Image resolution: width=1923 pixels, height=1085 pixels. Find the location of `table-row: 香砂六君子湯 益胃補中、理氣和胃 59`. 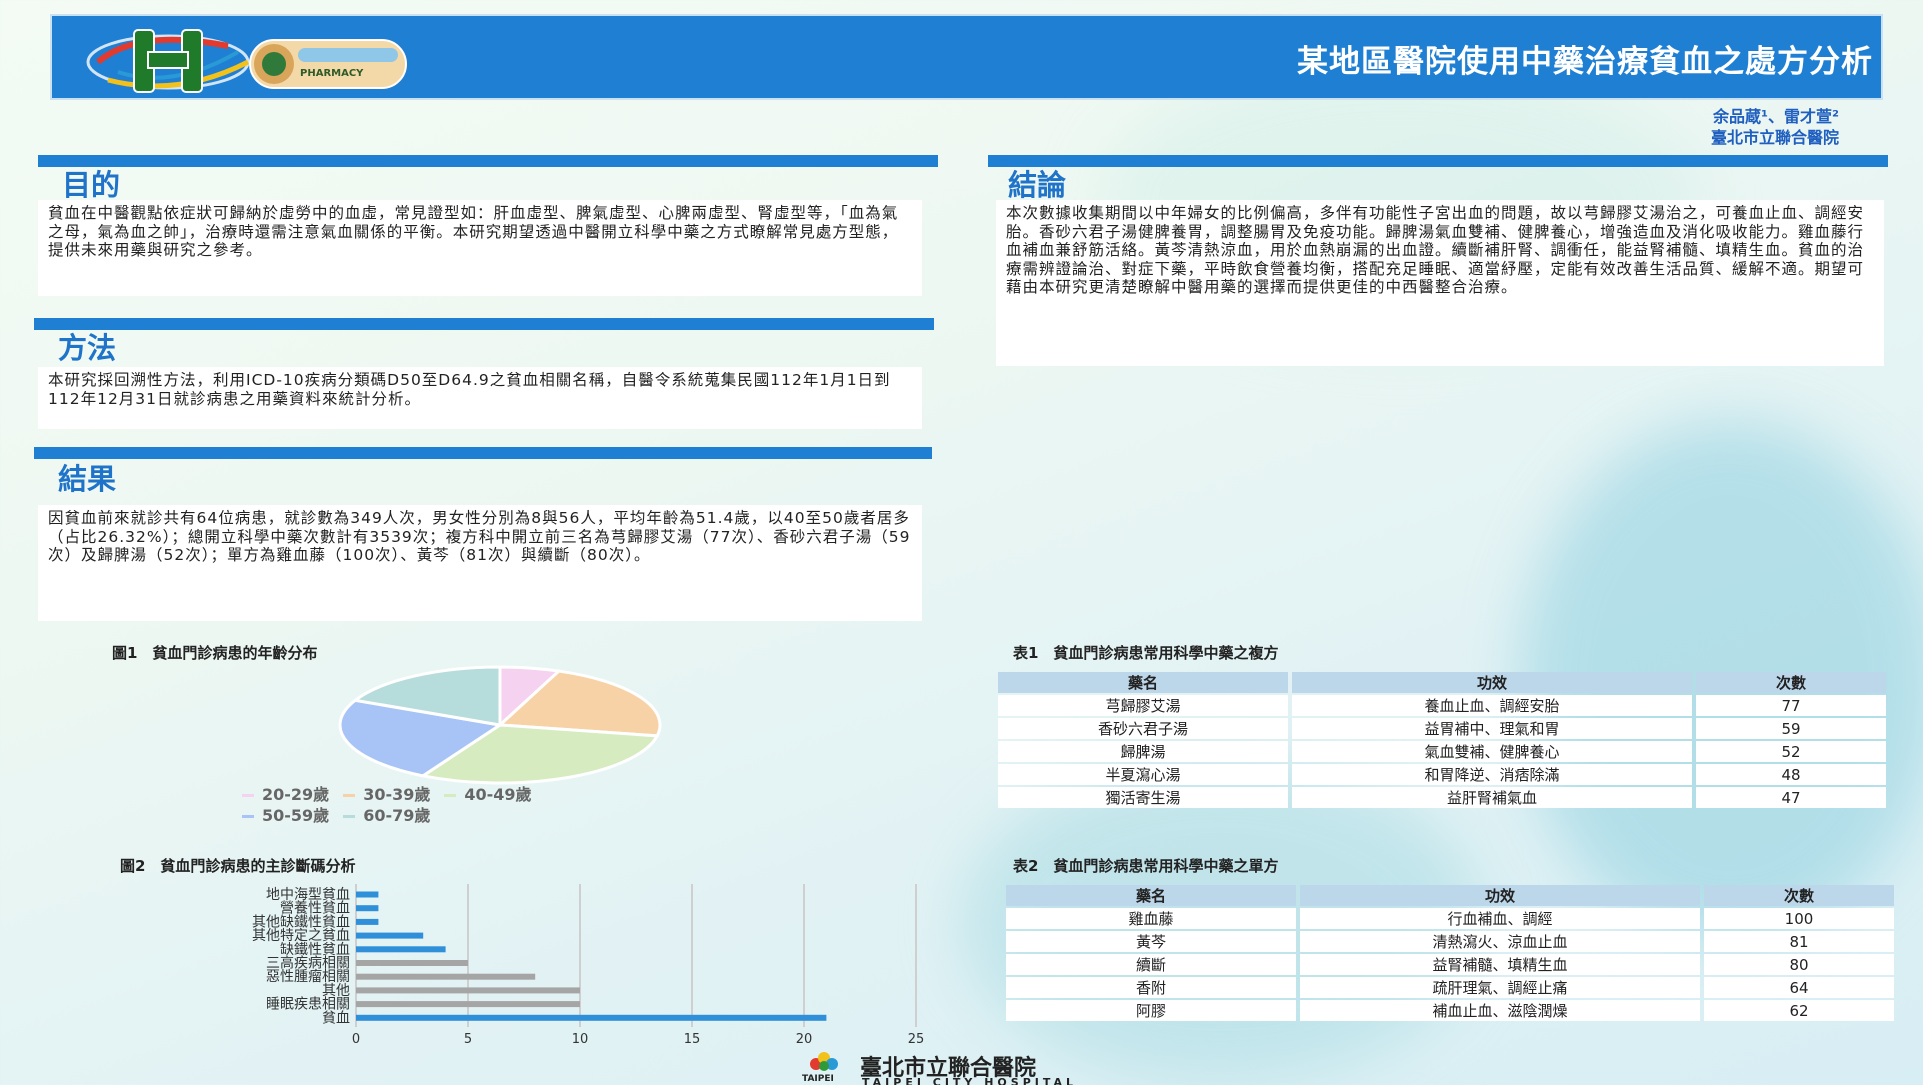

table-row: 香砂六君子湯 益胃補中、理氣和胃 59 is located at coordinates (1442, 728).